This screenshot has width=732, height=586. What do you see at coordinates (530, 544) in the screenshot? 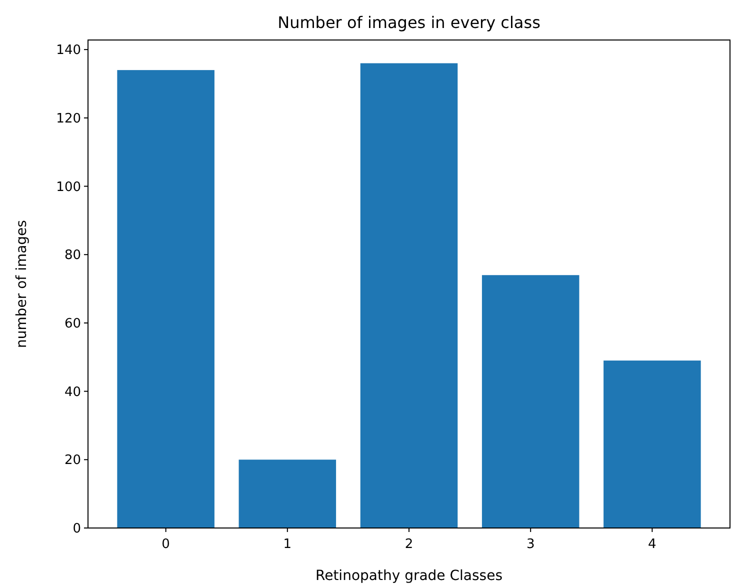
I see `x-tick-label: 3` at bounding box center [530, 544].